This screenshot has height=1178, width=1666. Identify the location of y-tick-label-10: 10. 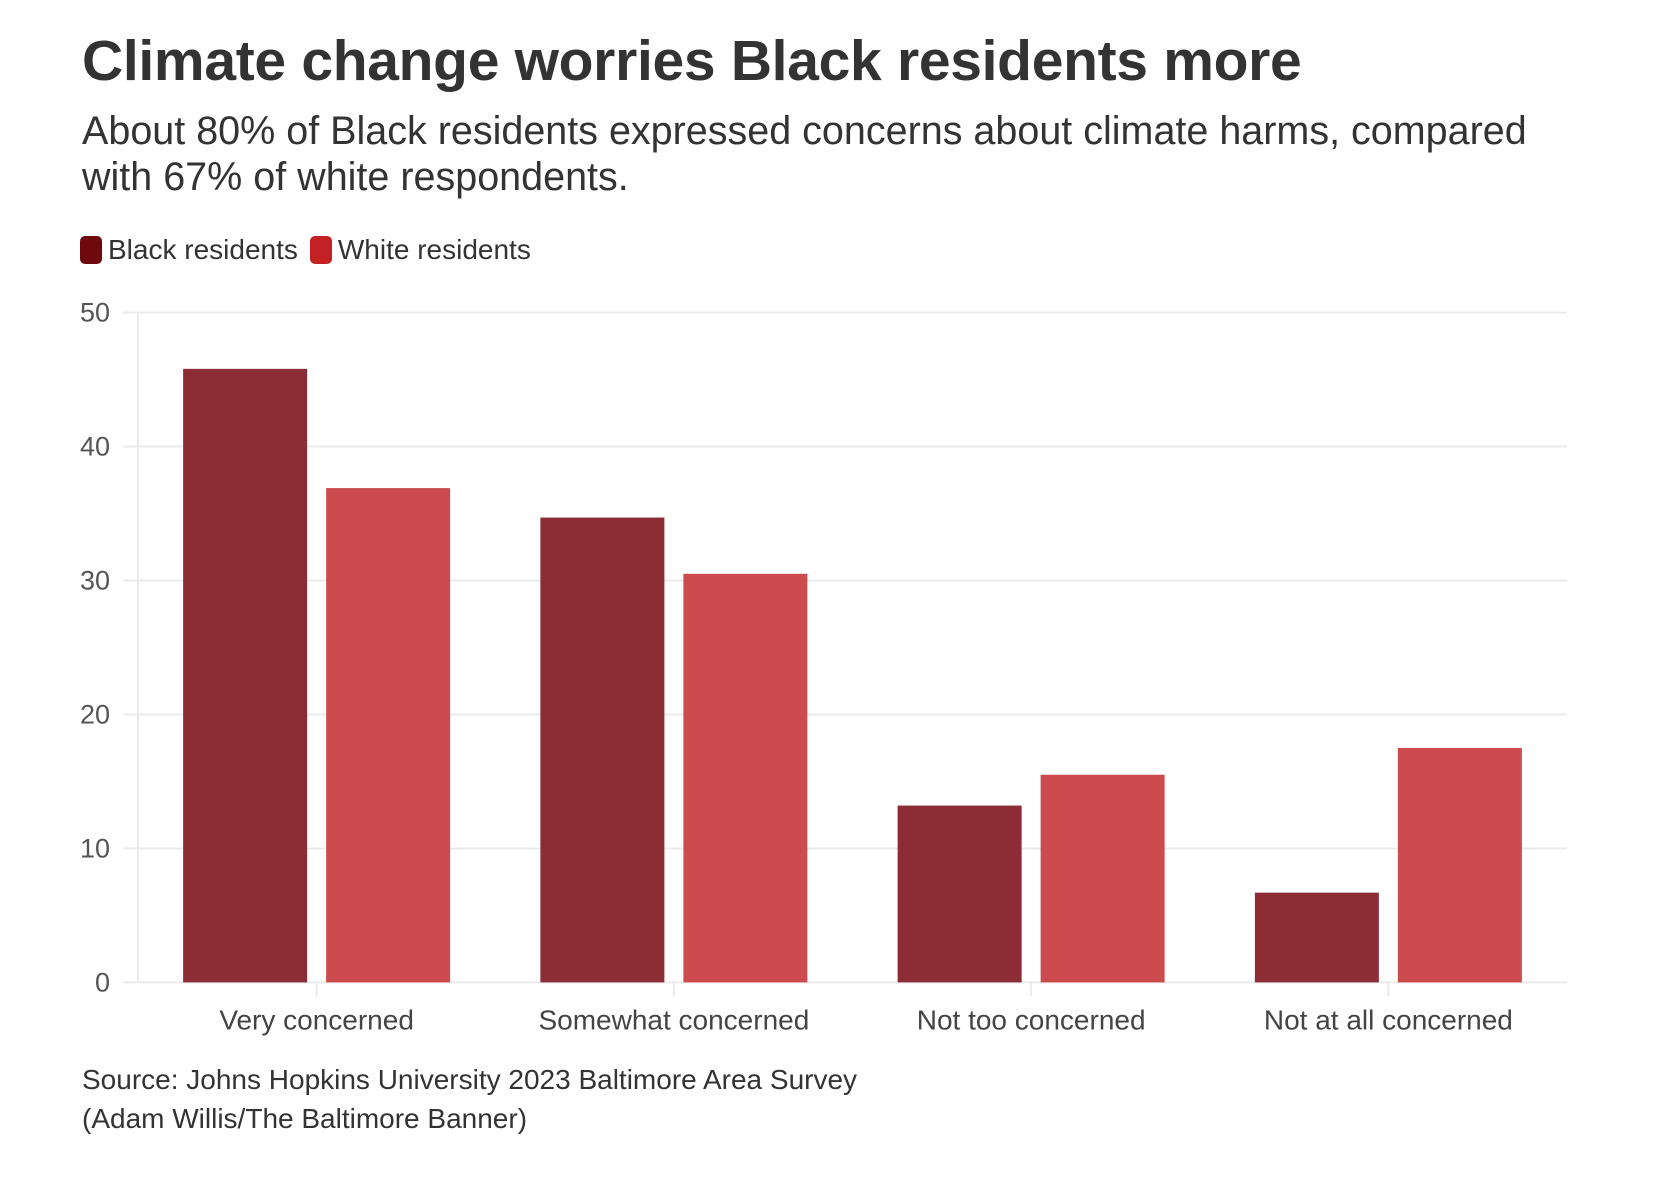
(95, 848).